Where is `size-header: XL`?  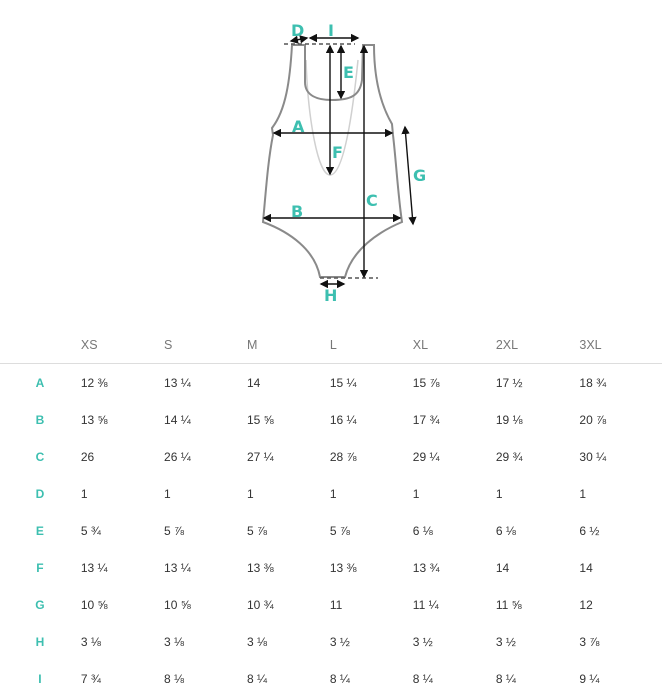
size-header: XL is located at coordinates (420, 344).